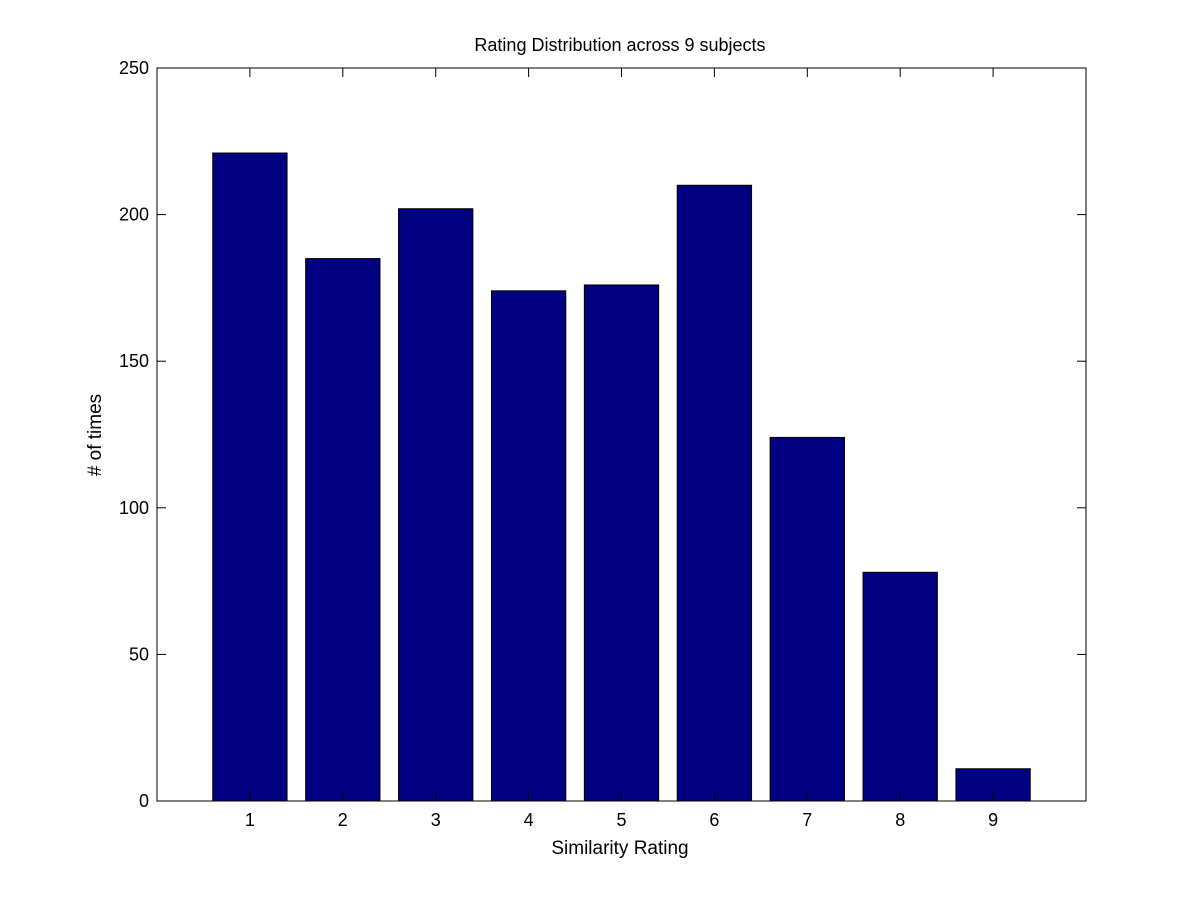 The height and width of the screenshot is (900, 1200). I want to click on x-tick-label: 1, so click(250, 820).